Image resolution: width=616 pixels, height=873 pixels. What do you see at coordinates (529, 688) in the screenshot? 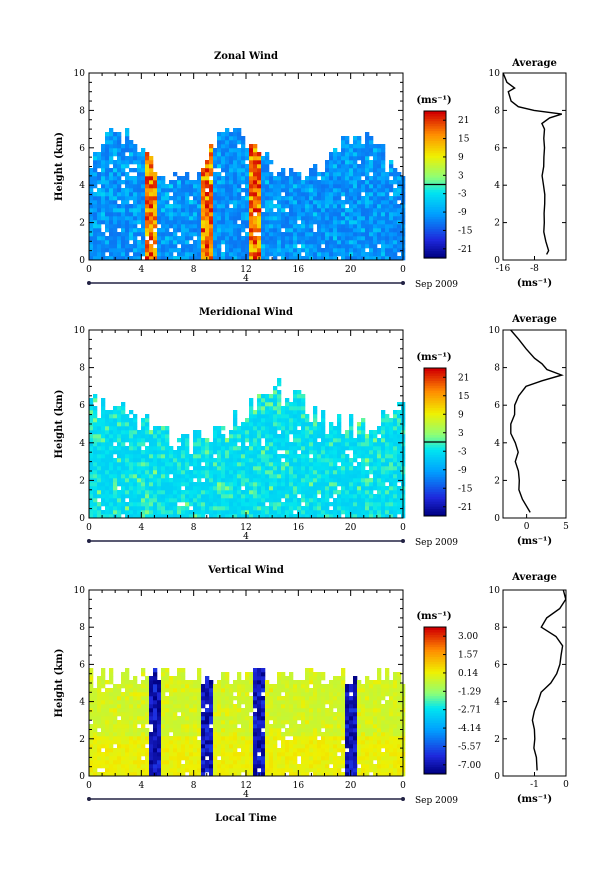
I see `average-profile: Average 0 2 4 6 8 10 -1 0 (ms⁻¹)` at bounding box center [529, 688].